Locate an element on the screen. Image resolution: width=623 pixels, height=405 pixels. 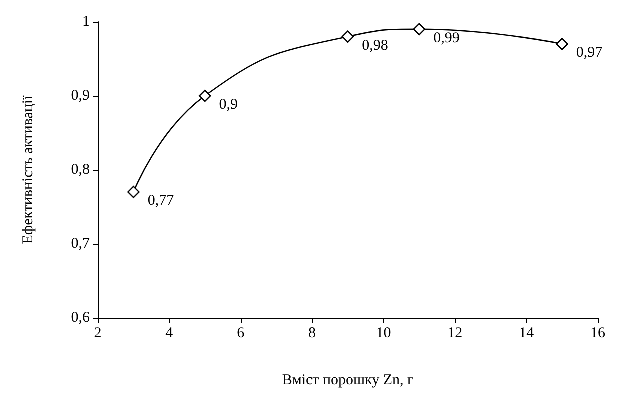
x-tick-label: 8 is located at coordinates (312, 334).